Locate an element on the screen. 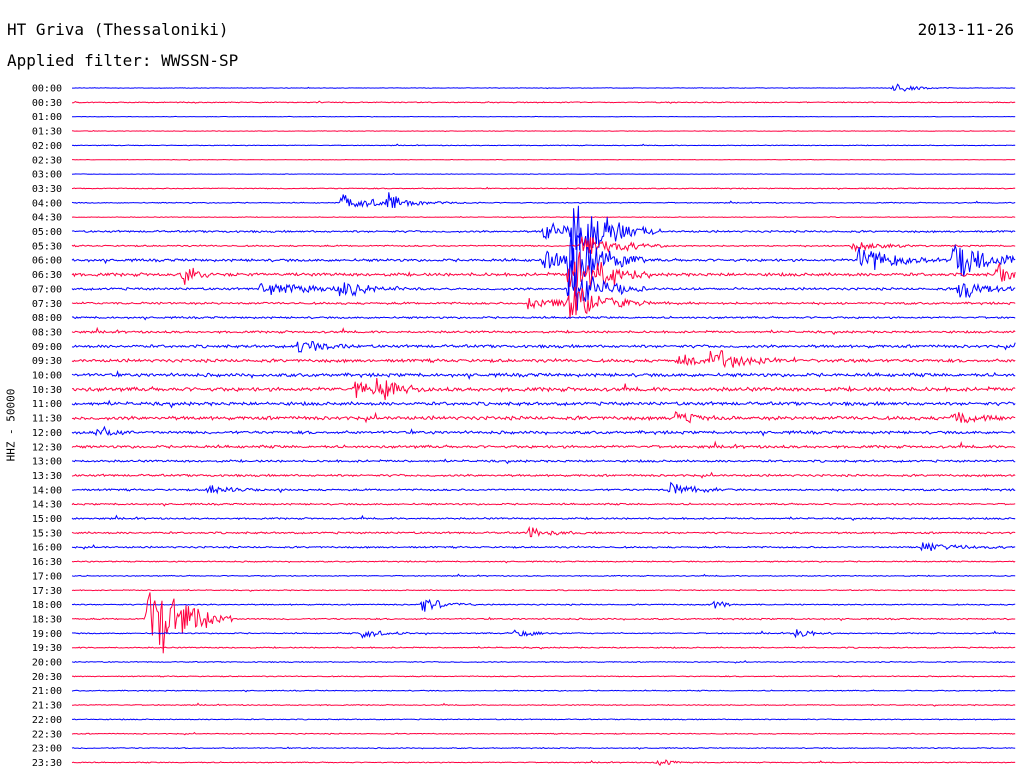 This screenshot has height=780, width=1024. filter-line: Applied filter: WWSSN-SP is located at coordinates (122, 60).